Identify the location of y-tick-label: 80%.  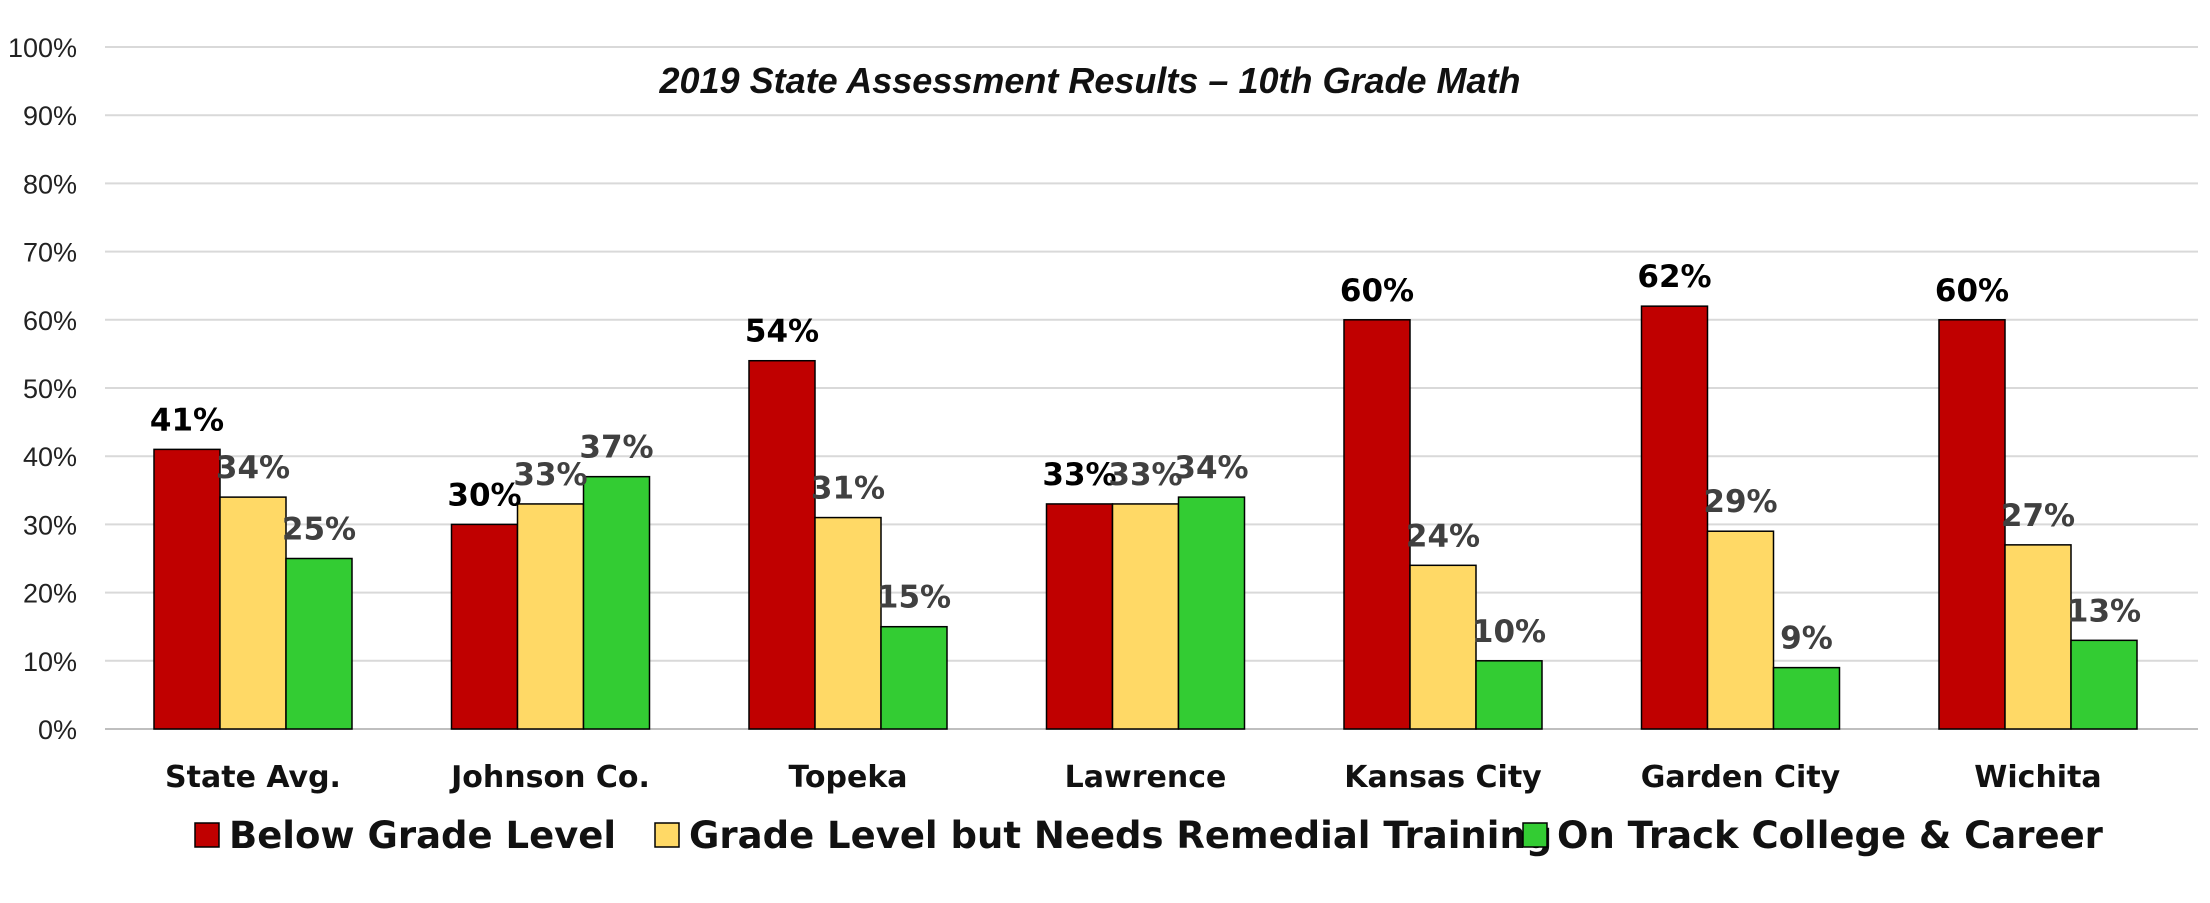
(50, 184).